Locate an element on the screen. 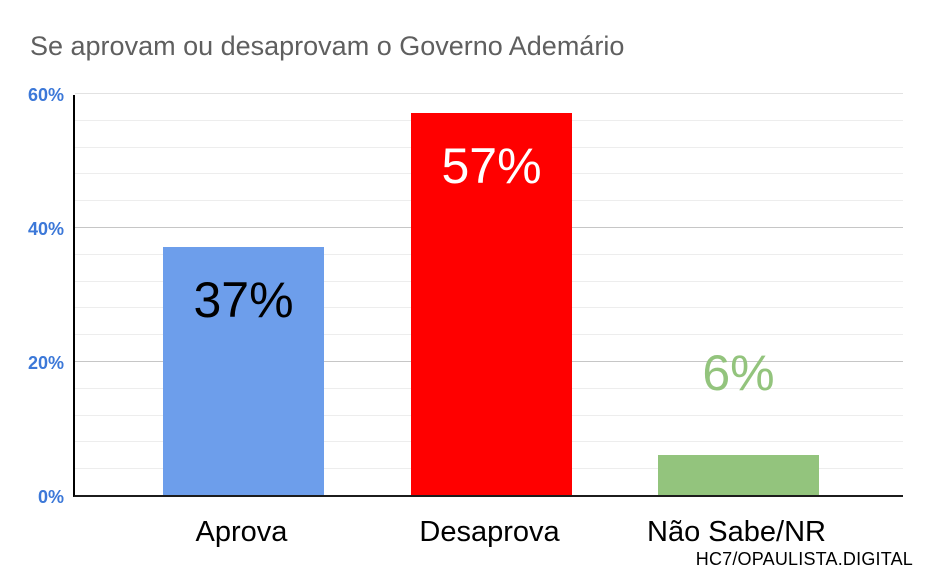 The image size is (932, 578). y-tick-label-0: 0% is located at coordinates (50, 497).